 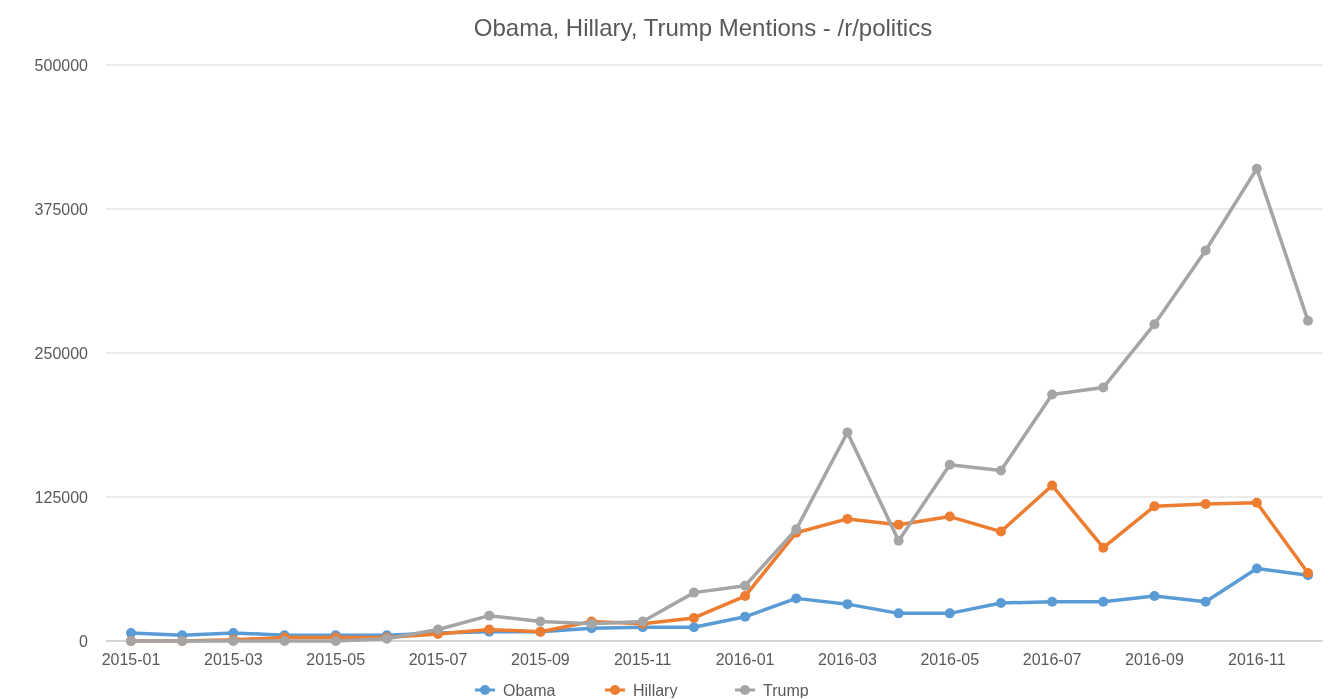 I want to click on x-tick-label: 2015-07, so click(x=438, y=659).